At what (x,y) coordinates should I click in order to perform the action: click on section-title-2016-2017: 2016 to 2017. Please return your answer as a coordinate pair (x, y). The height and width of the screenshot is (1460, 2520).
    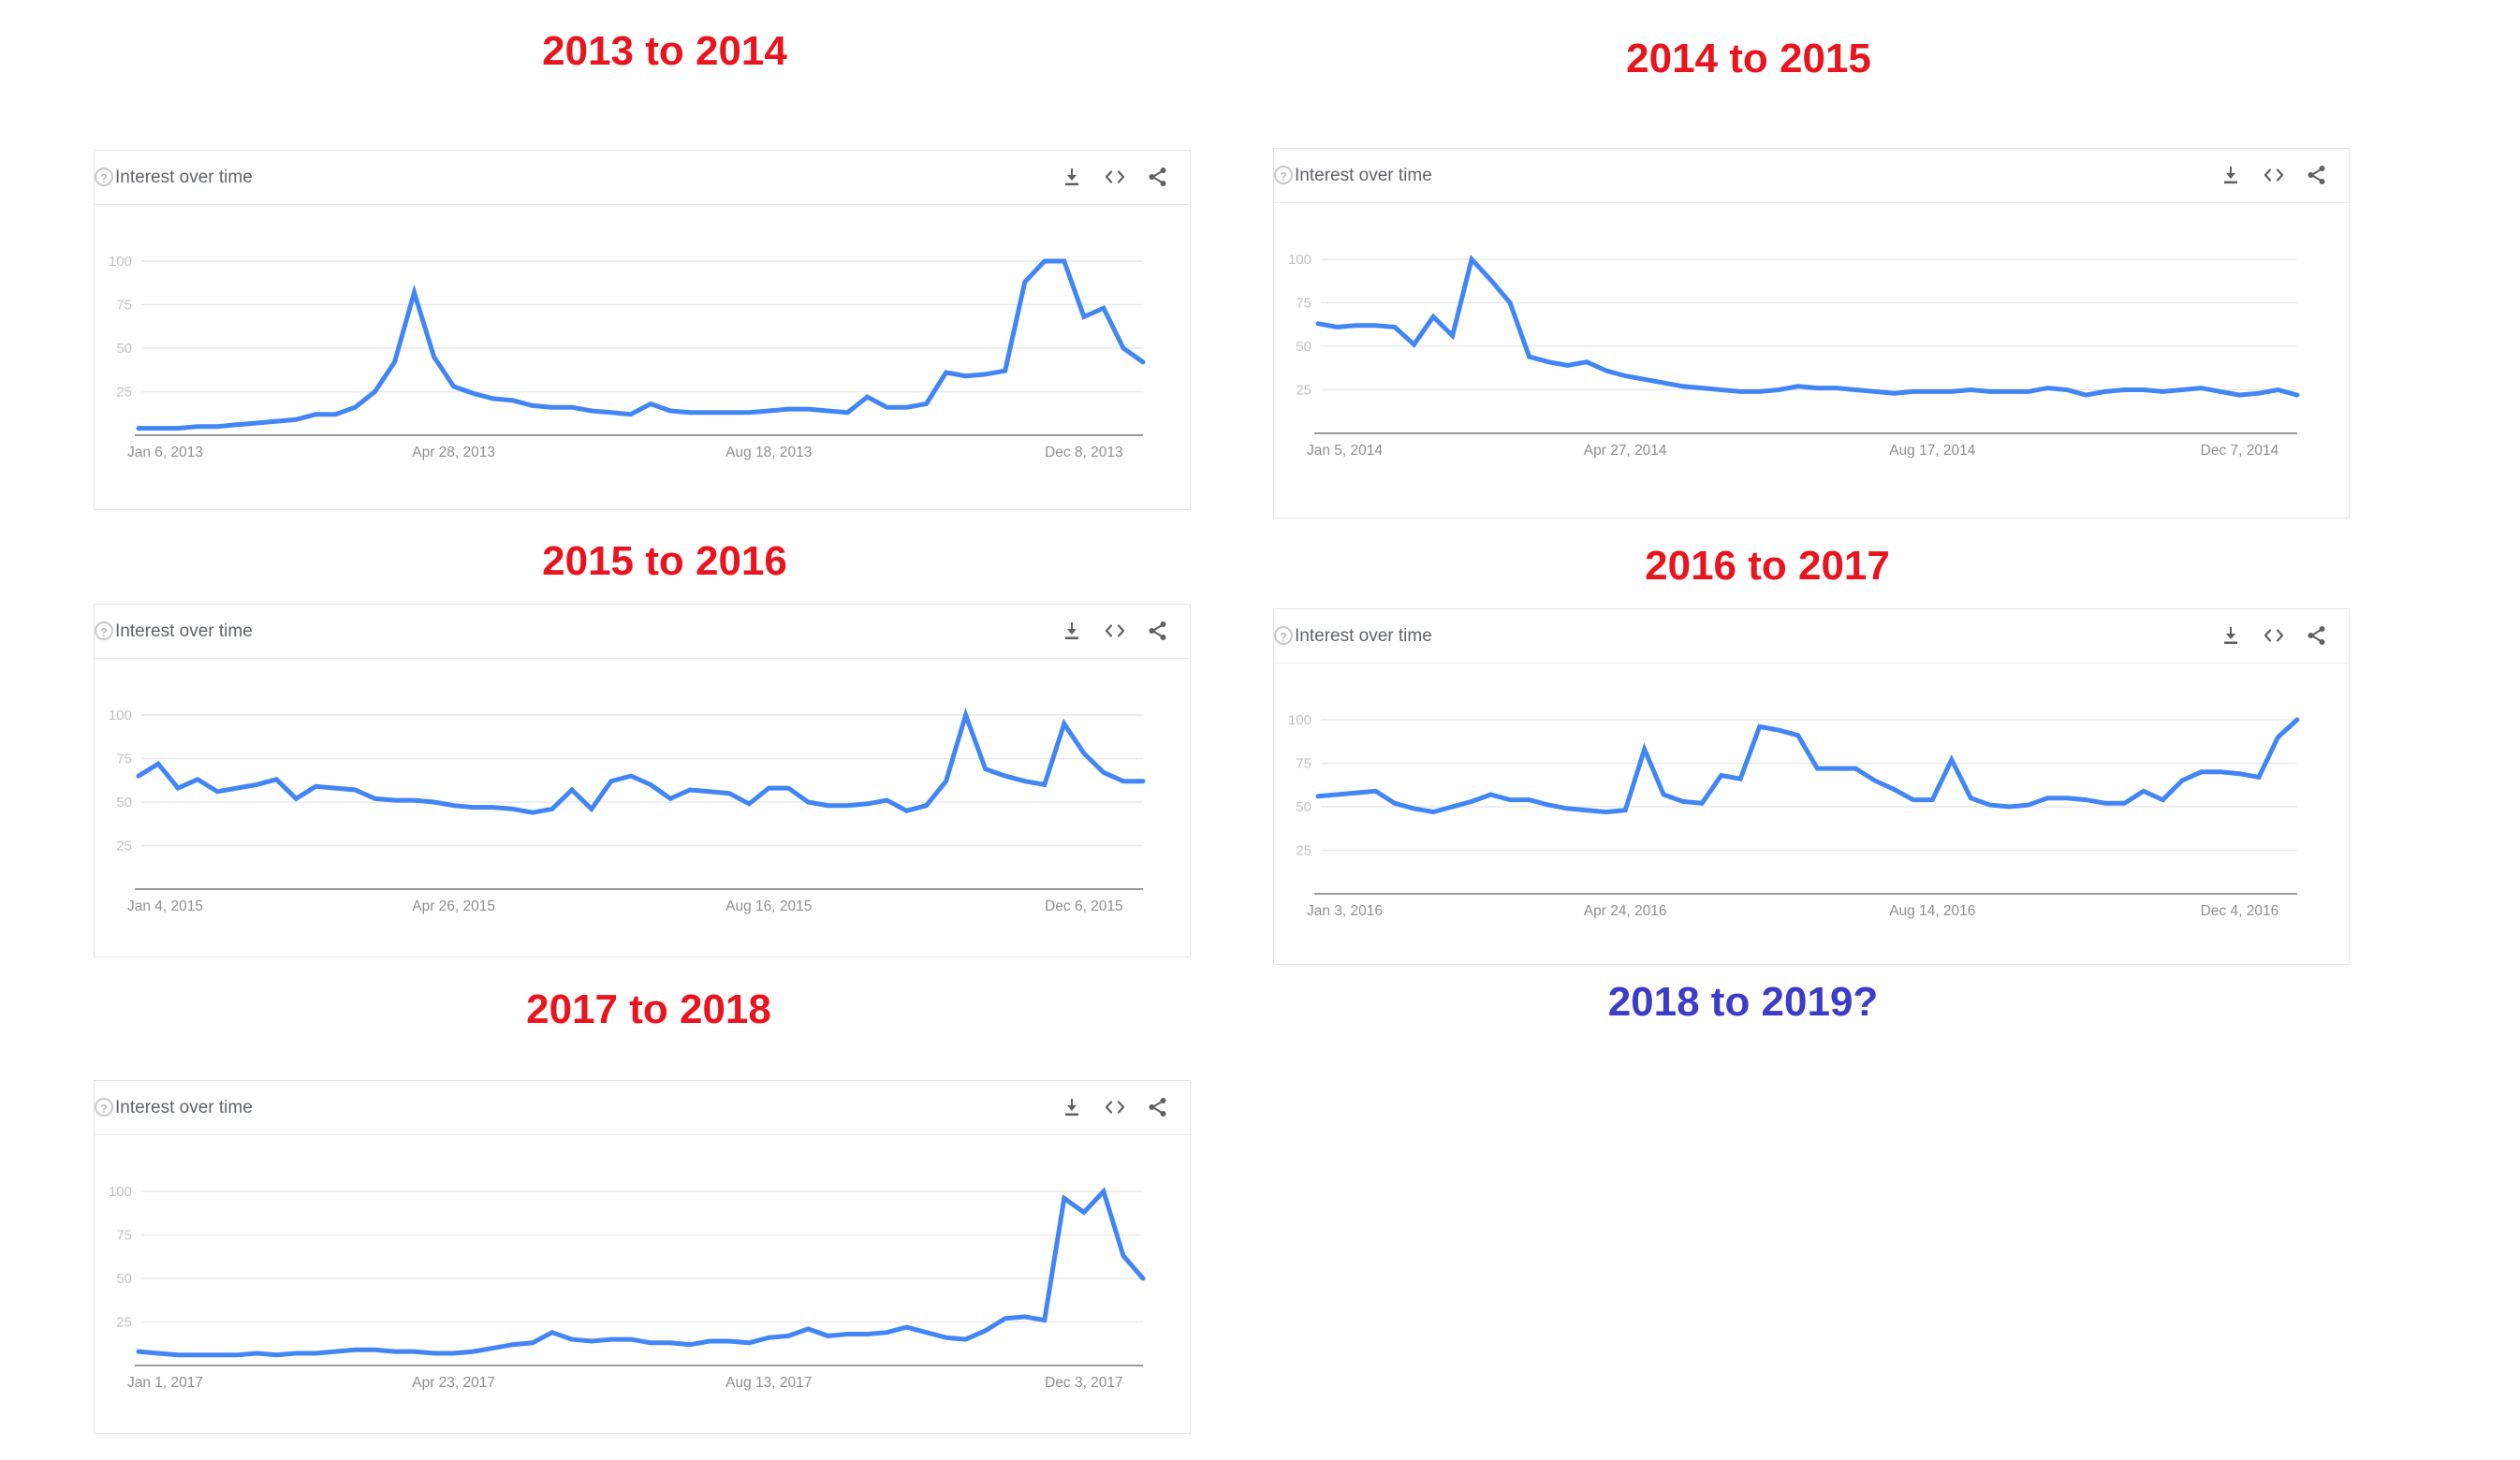
    Looking at the image, I should click on (1767, 566).